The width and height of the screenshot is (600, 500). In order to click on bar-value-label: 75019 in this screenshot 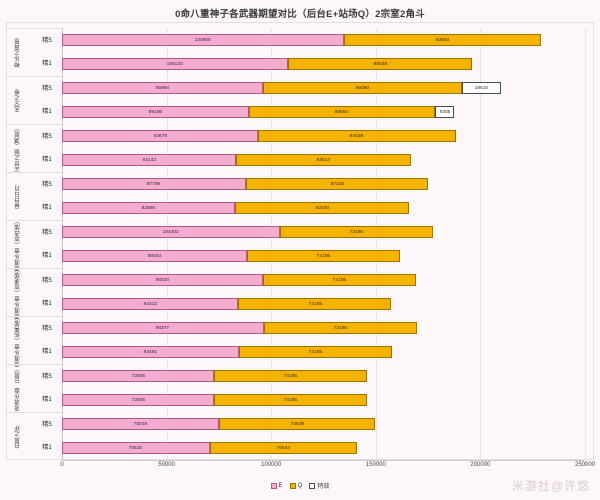, I will do `click(140, 423)`.